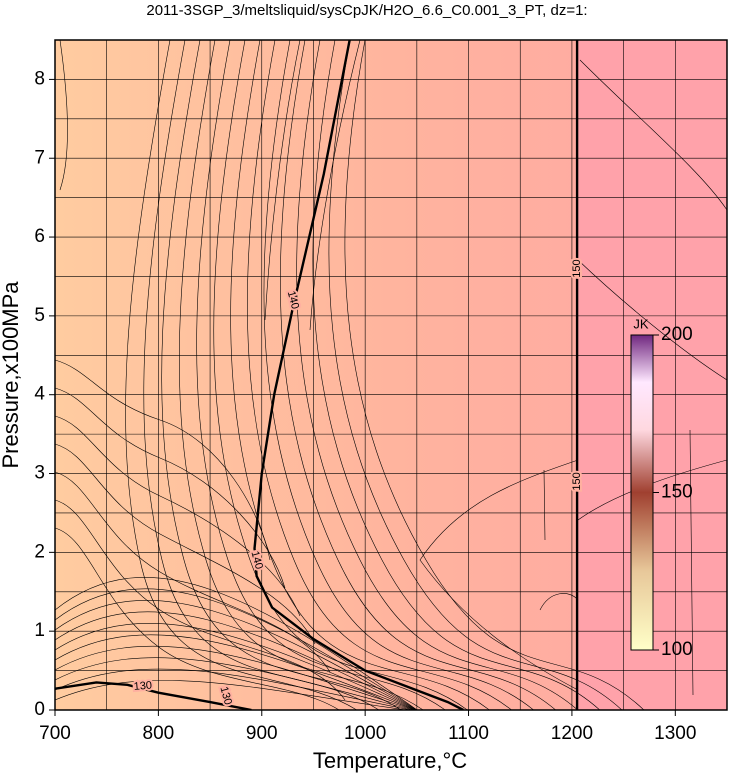 The height and width of the screenshot is (776, 734). I want to click on y-tick-label: 5, so click(39, 315).